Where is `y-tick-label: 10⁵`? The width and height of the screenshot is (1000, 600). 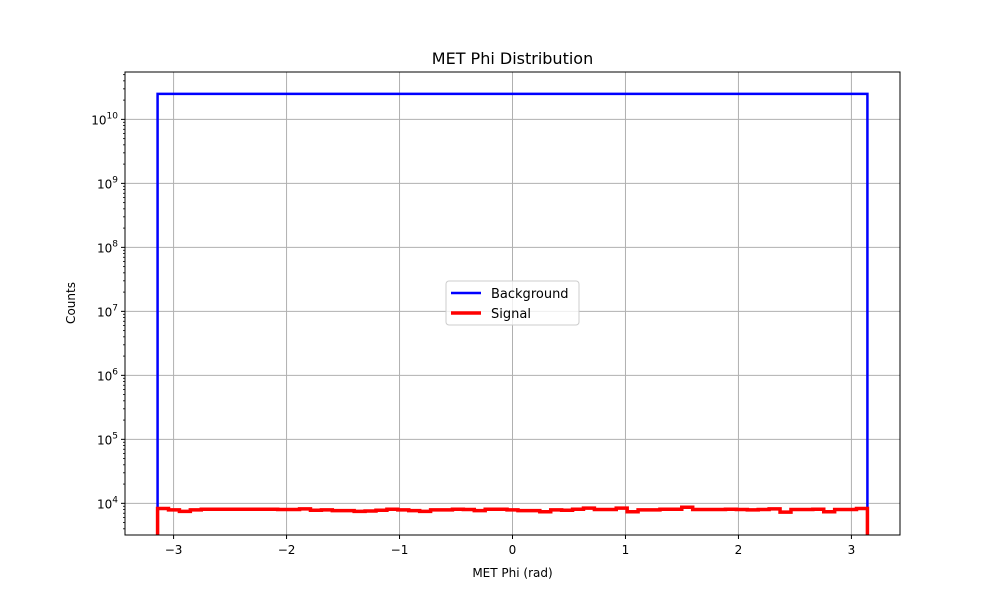 y-tick-label: 10⁵ is located at coordinates (107, 439).